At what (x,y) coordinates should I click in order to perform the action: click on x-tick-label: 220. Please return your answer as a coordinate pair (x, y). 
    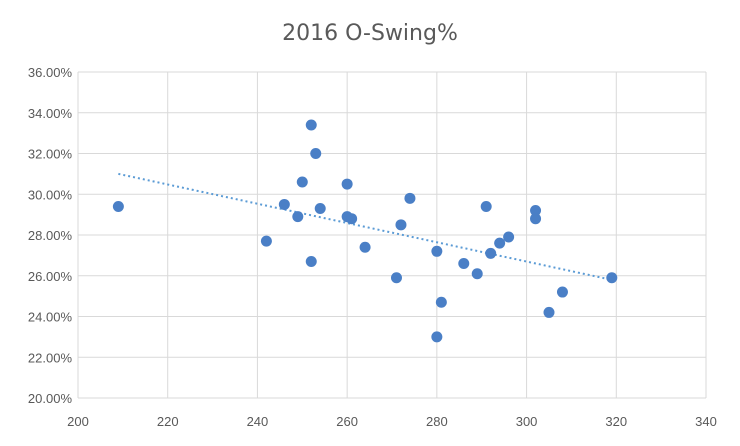
    Looking at the image, I should click on (168, 421).